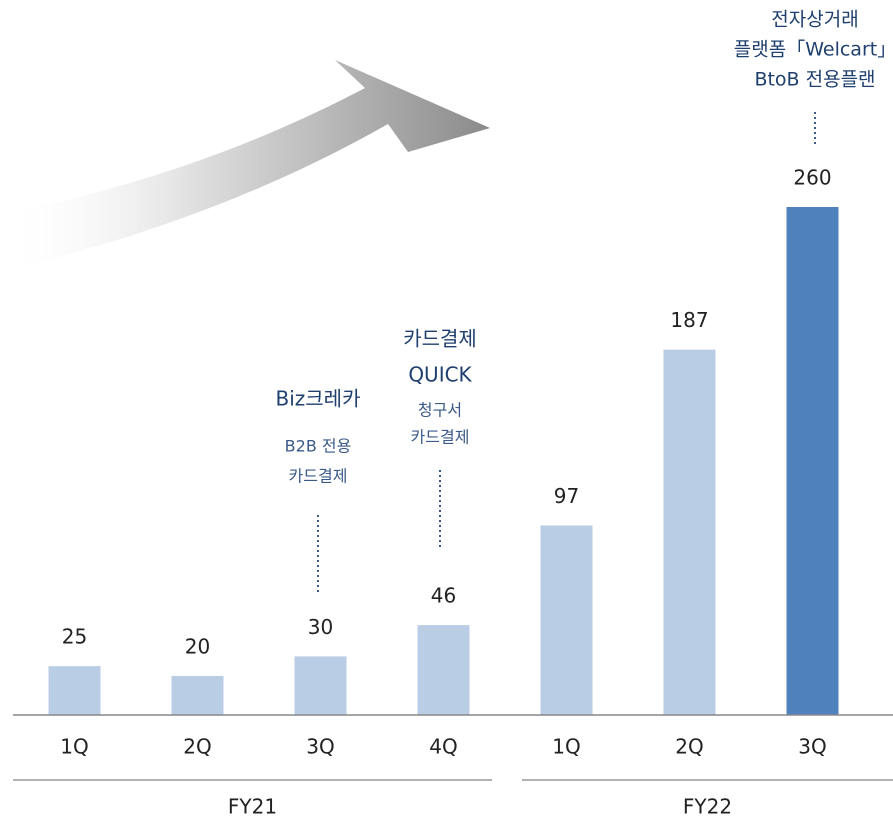  What do you see at coordinates (813, 50) in the screenshot?
I see `annotation-text: 플랫폼「Welcart」` at bounding box center [813, 50].